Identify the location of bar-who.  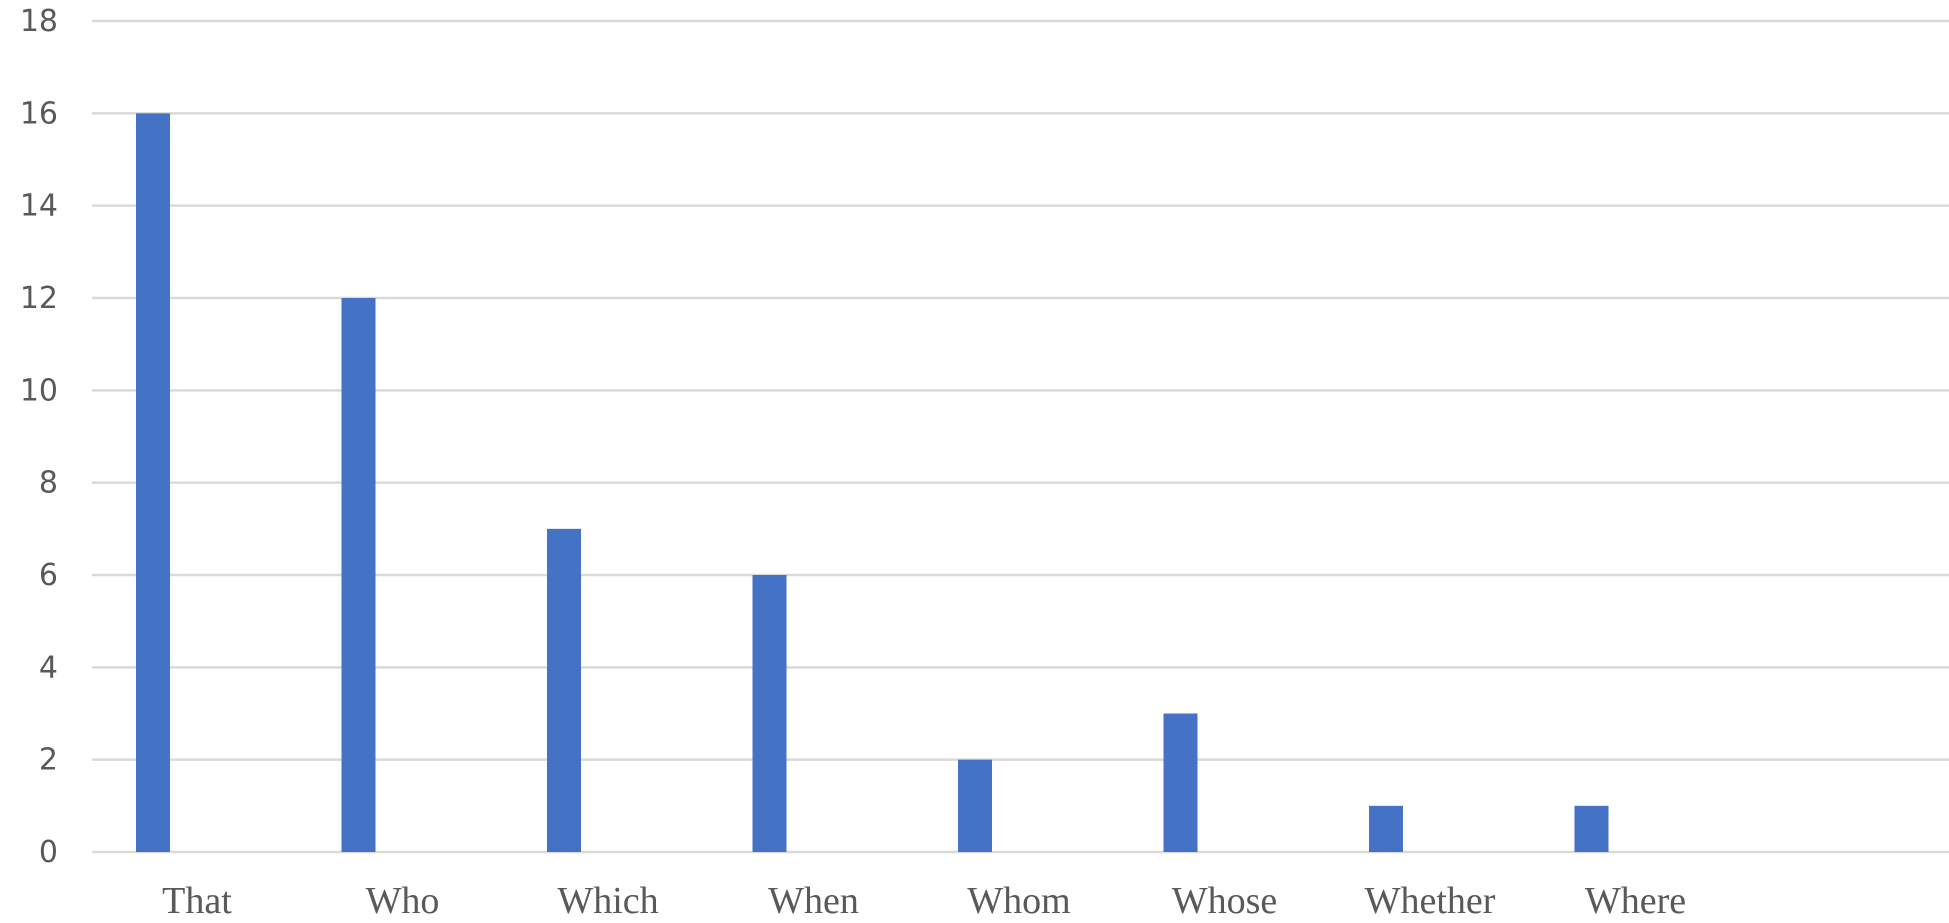
(358, 575).